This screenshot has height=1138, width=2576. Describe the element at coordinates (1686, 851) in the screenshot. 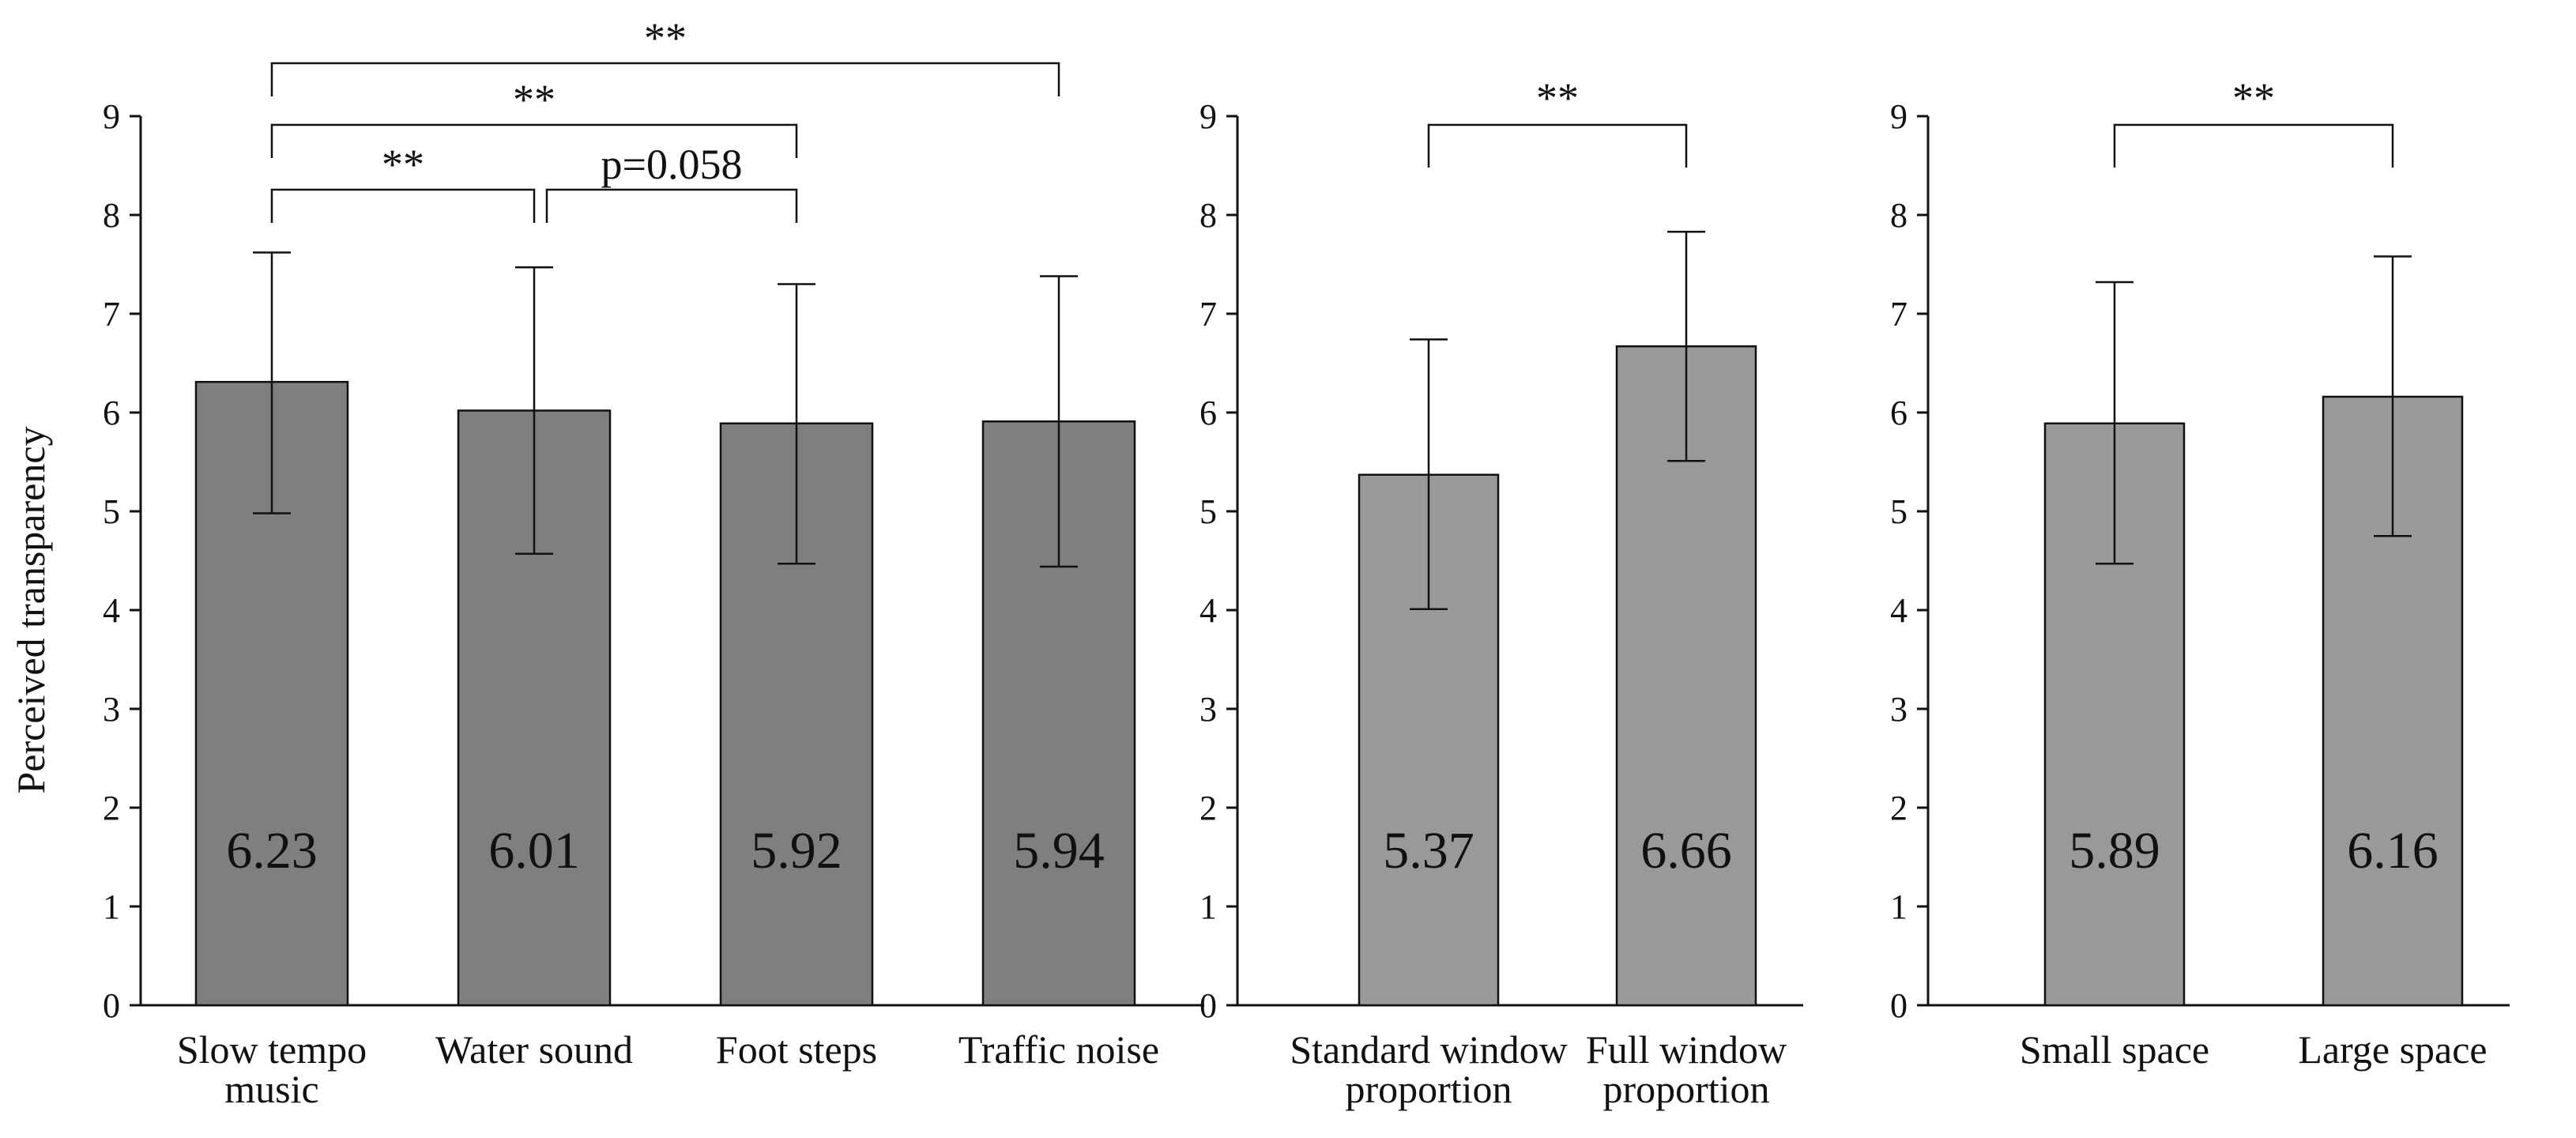

I see `data-label: 6.66` at that location.